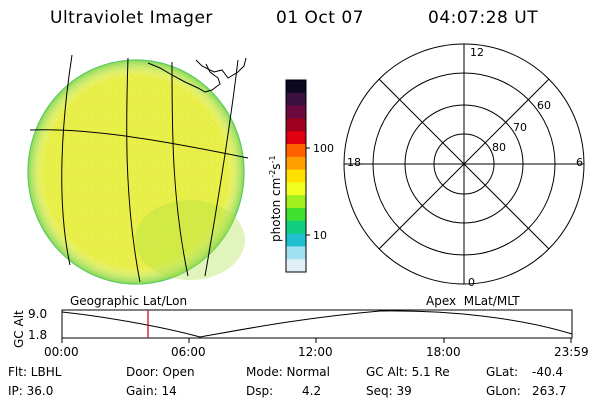 This screenshot has width=600, height=400. Describe the element at coordinates (471, 282) in the screenshot. I see `mlt-label-0: 0` at that location.